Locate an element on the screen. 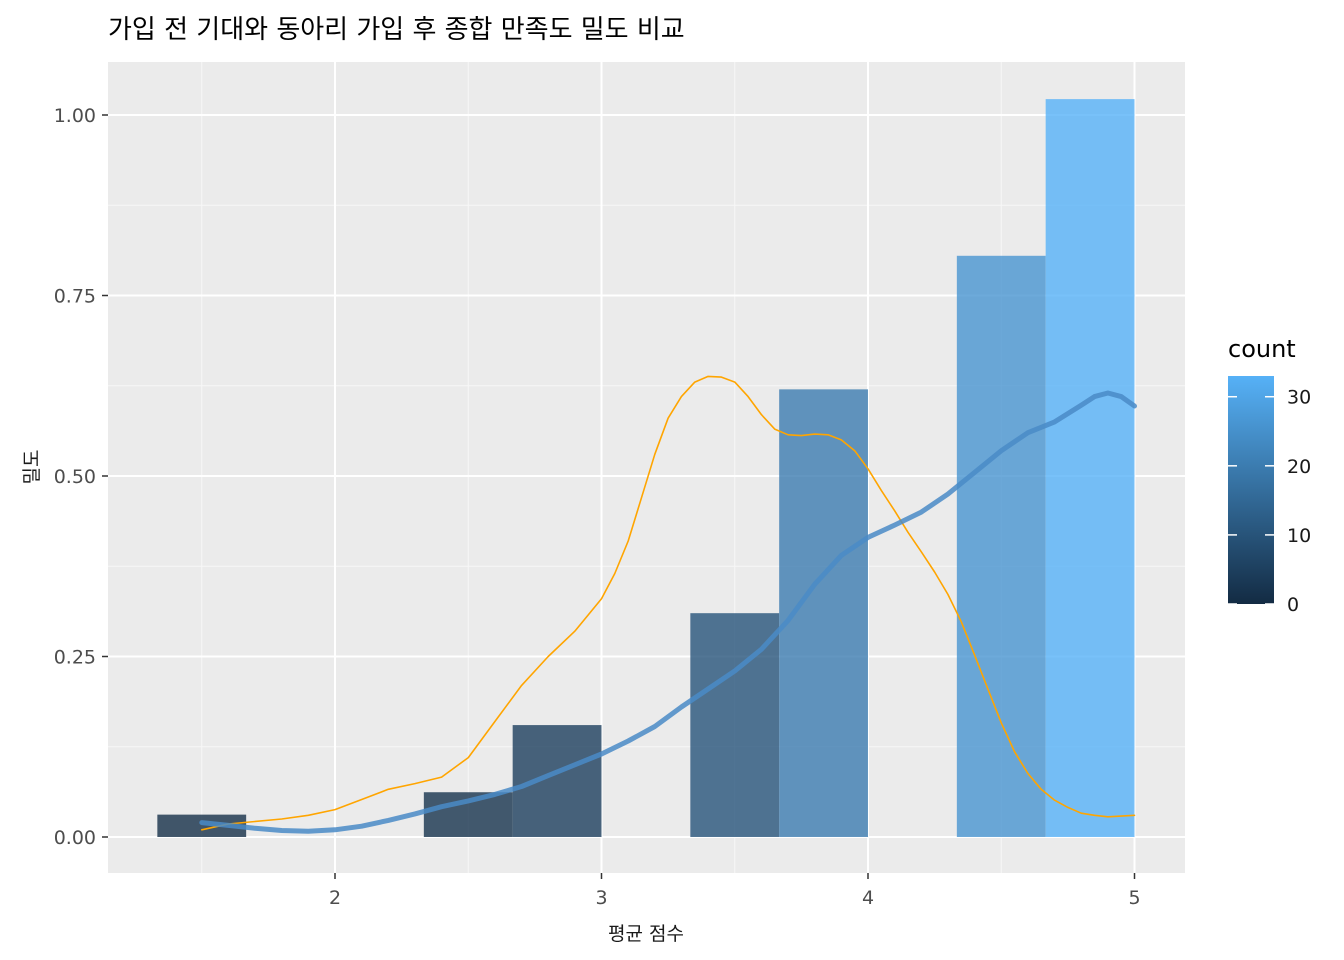 The width and height of the screenshot is (1344, 960). y-tick-label: 0.75 is located at coordinates (75, 297).